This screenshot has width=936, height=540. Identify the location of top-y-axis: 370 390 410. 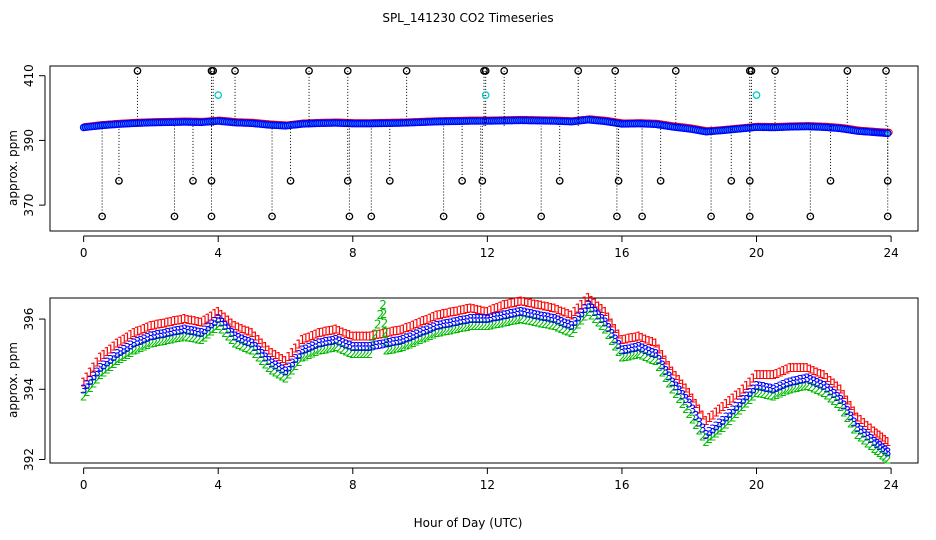
(34, 140).